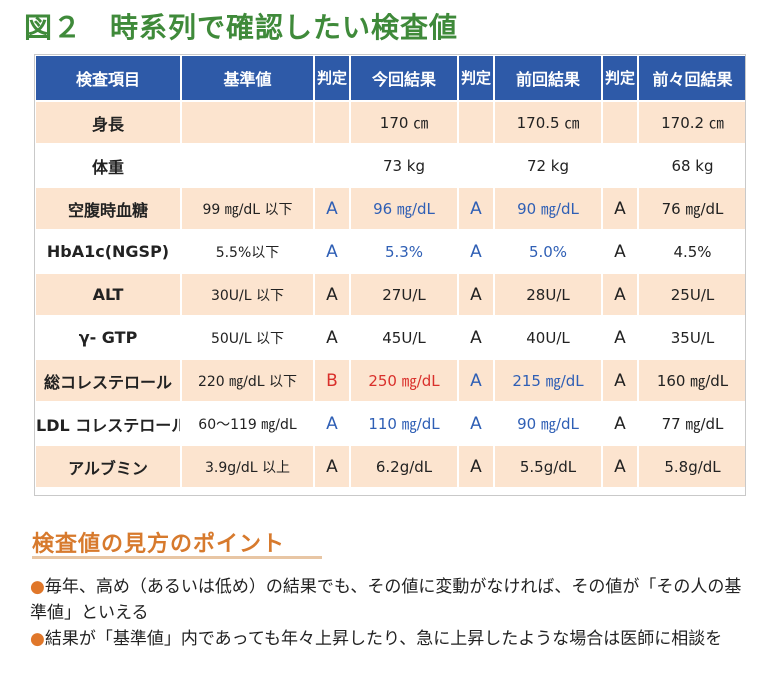 The height and width of the screenshot is (688, 778). I want to click on previous-result-cell: 215 ㎎/dL, so click(548, 380).